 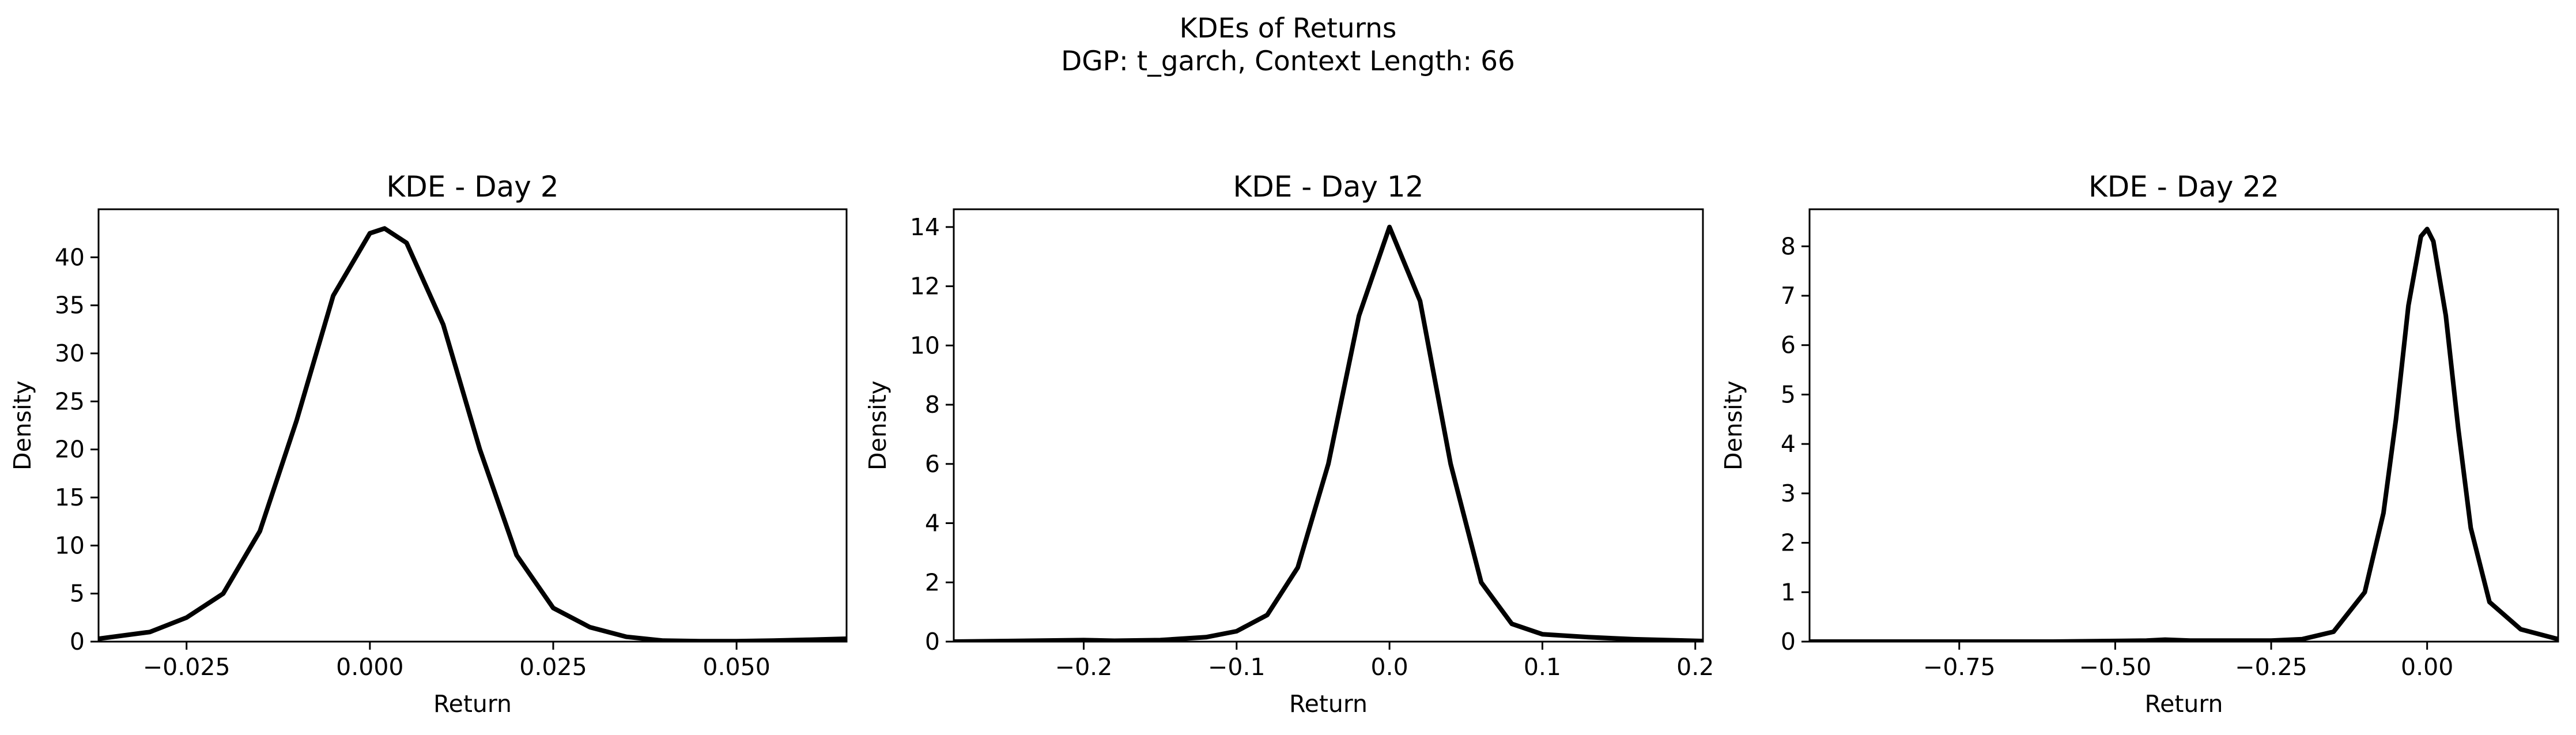 I want to click on x-tick-label: −0.2, so click(x=1084, y=667).